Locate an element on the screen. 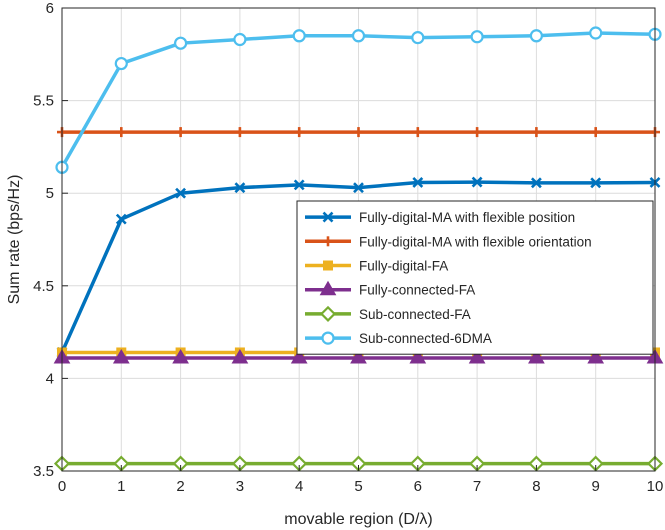 The width and height of the screenshot is (665, 530). x-tick-label: 4 is located at coordinates (299, 486).